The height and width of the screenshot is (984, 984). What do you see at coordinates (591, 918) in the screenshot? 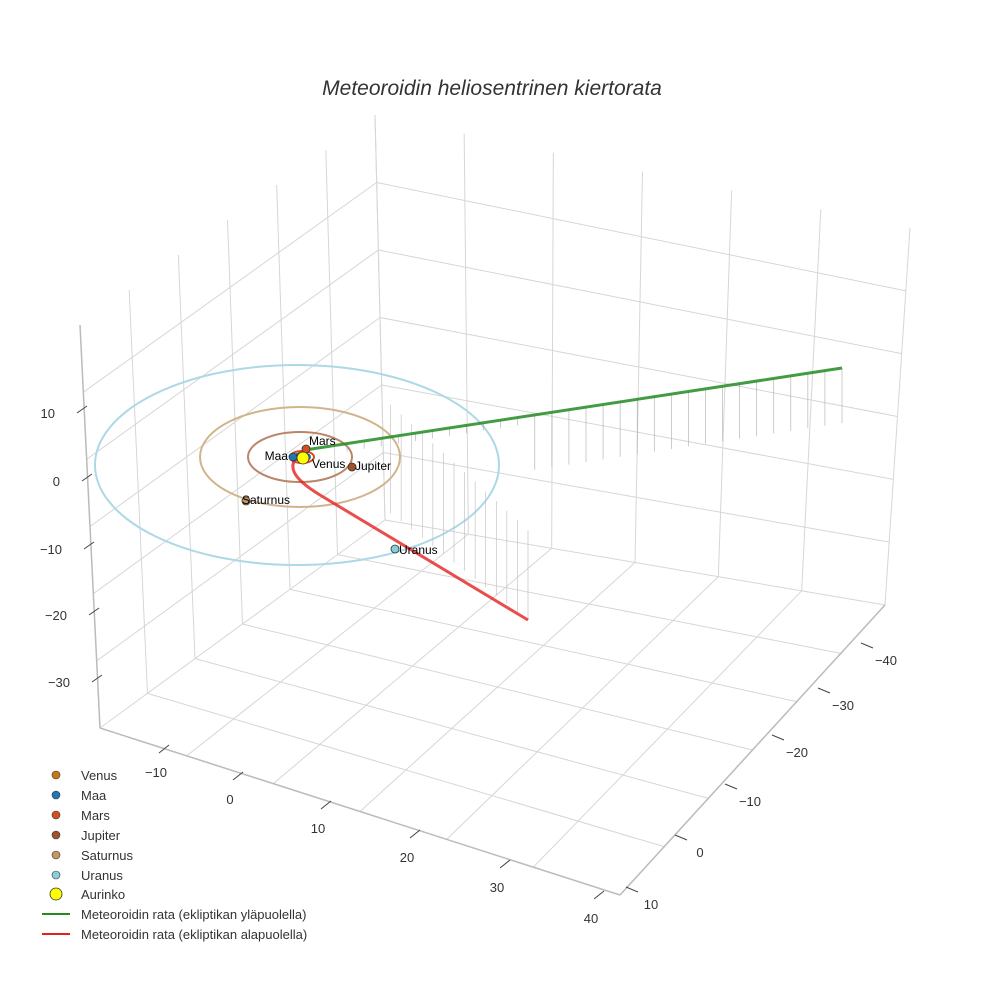
I see `x-tick-label: 40` at bounding box center [591, 918].